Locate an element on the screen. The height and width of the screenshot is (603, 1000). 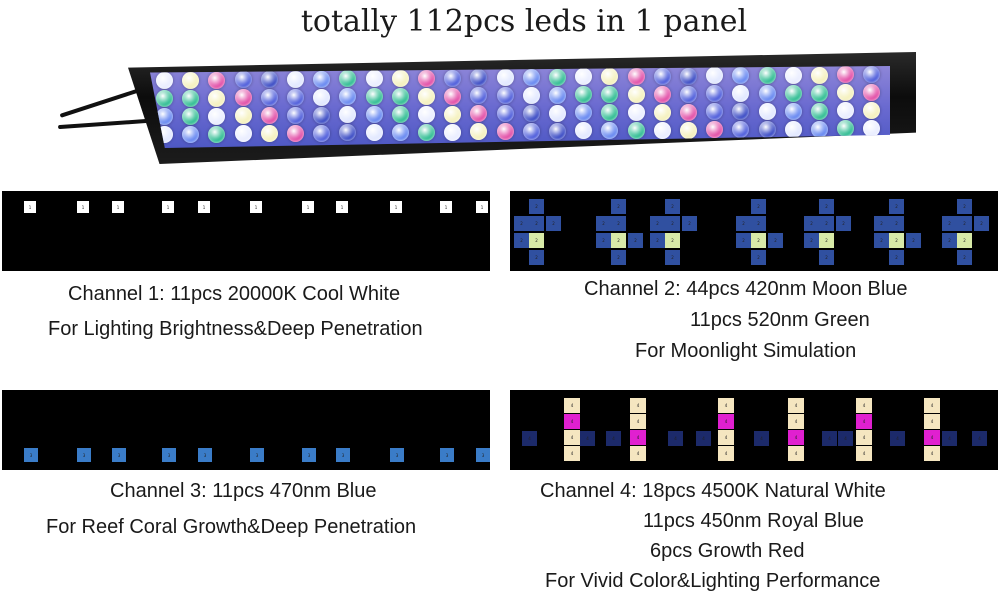
channel-1-title: Channel 1: 11pcs 20000K Cool White is located at coordinates (234, 294).